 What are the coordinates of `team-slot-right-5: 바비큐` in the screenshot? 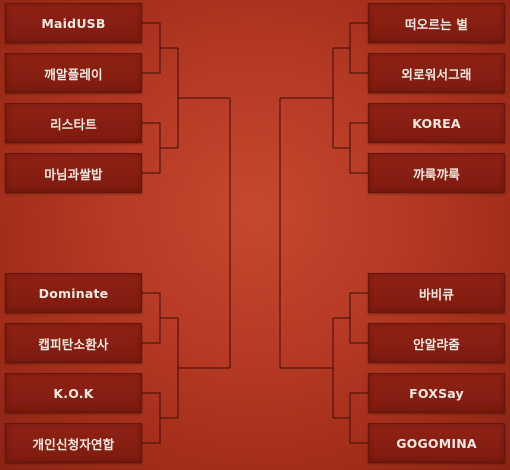 It's located at (436, 293).